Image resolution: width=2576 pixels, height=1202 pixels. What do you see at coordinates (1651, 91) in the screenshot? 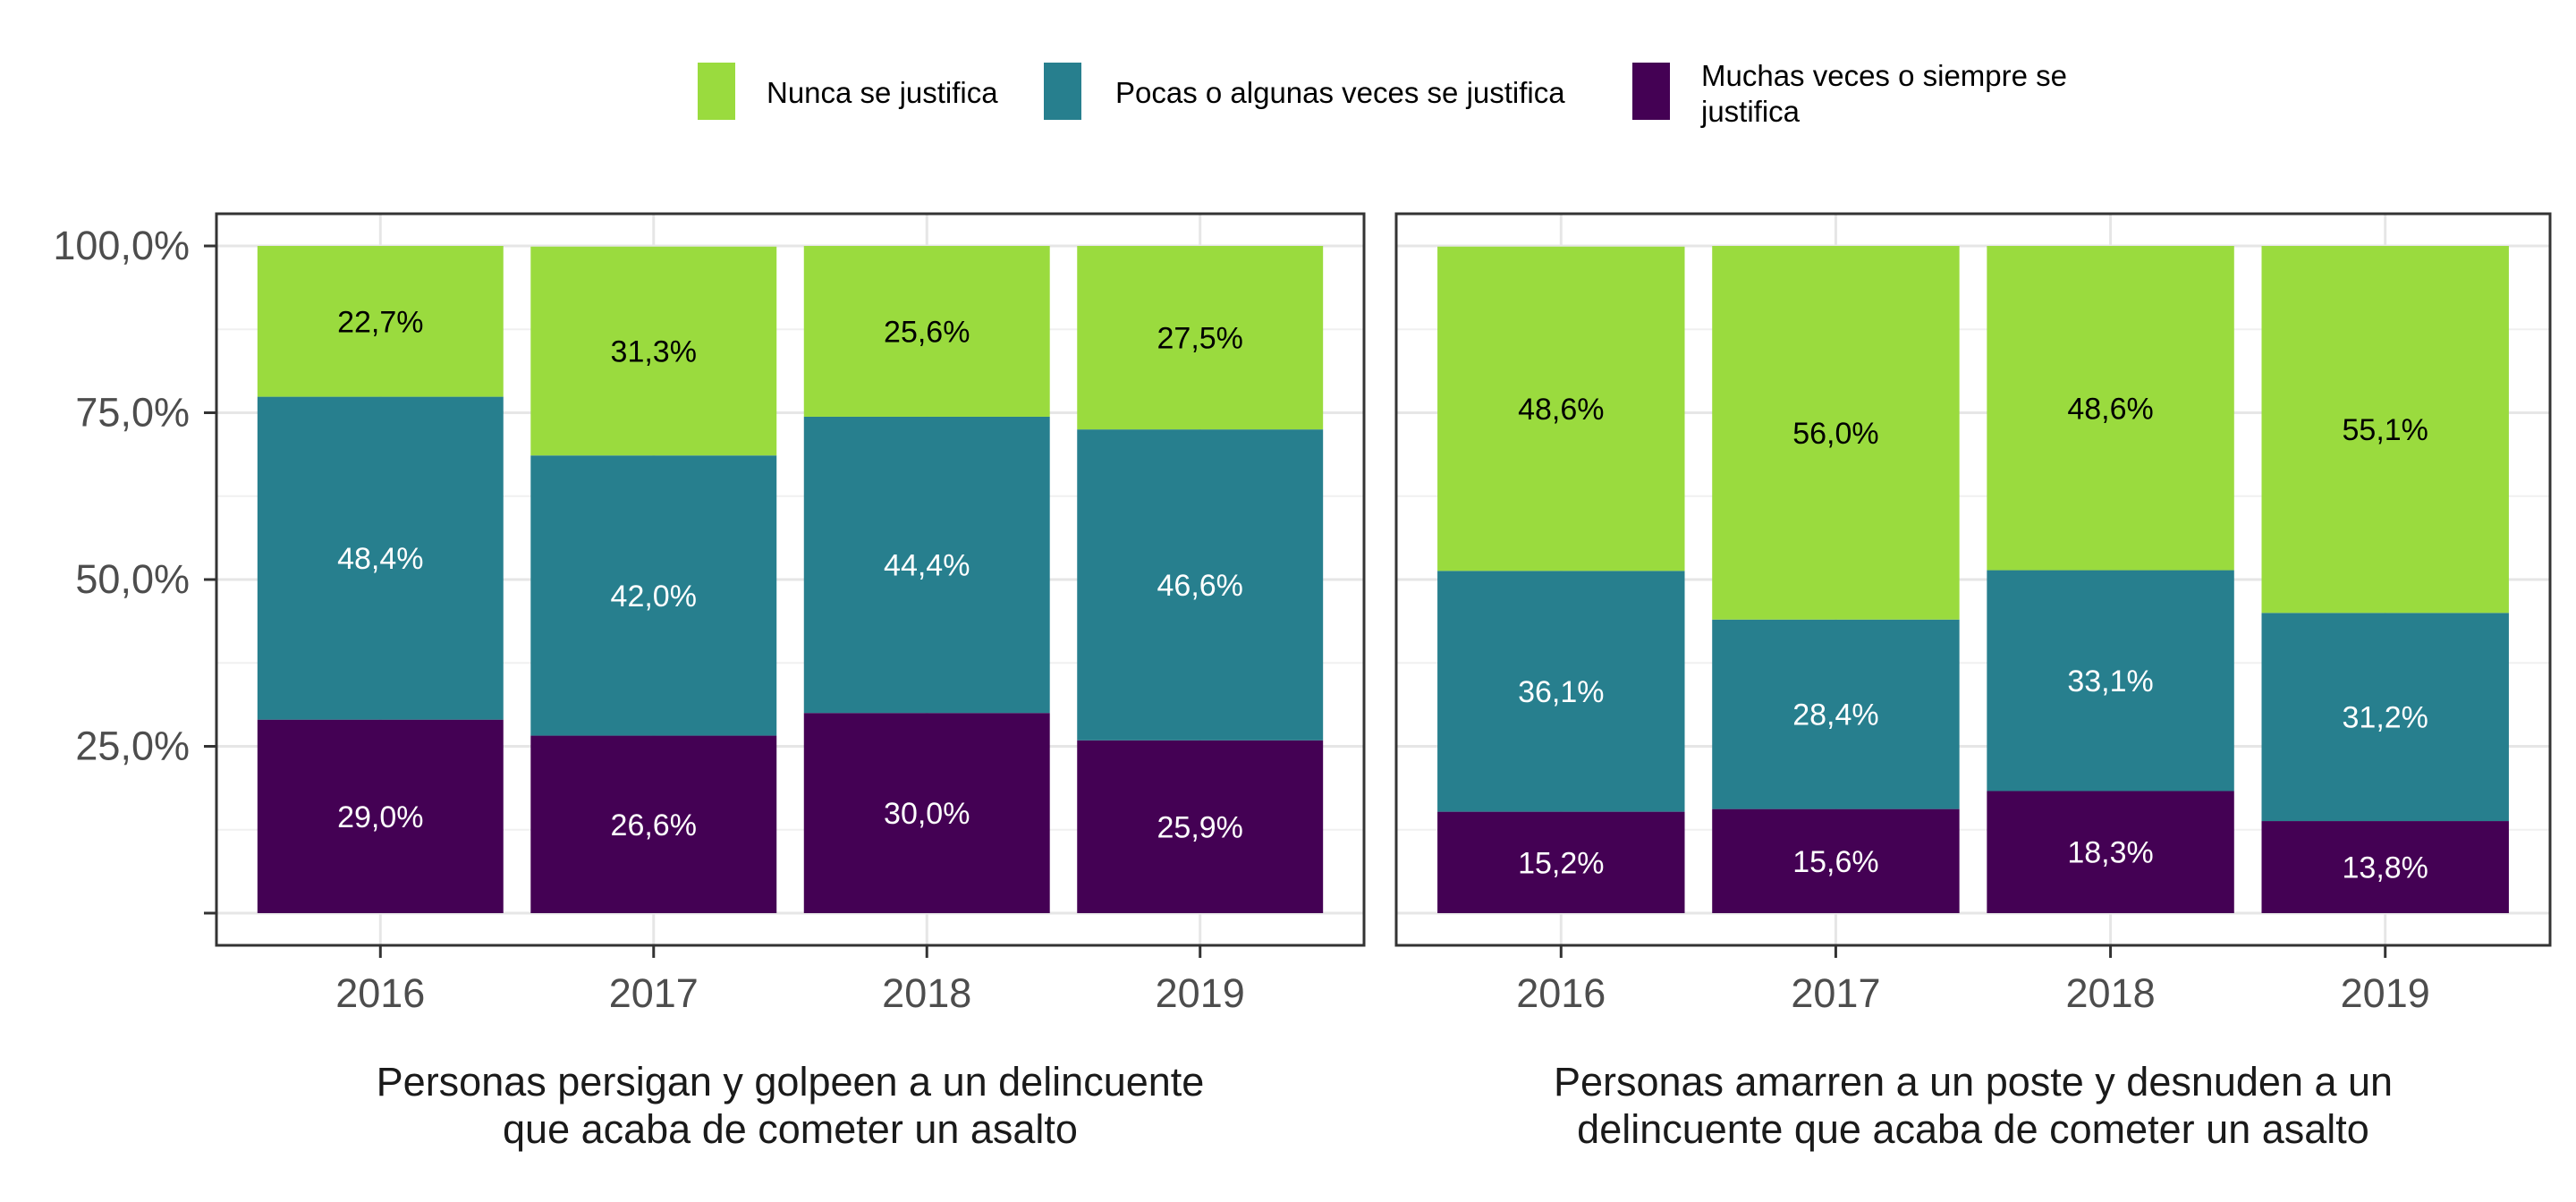
I see `legend-swatch-muchas` at bounding box center [1651, 91].